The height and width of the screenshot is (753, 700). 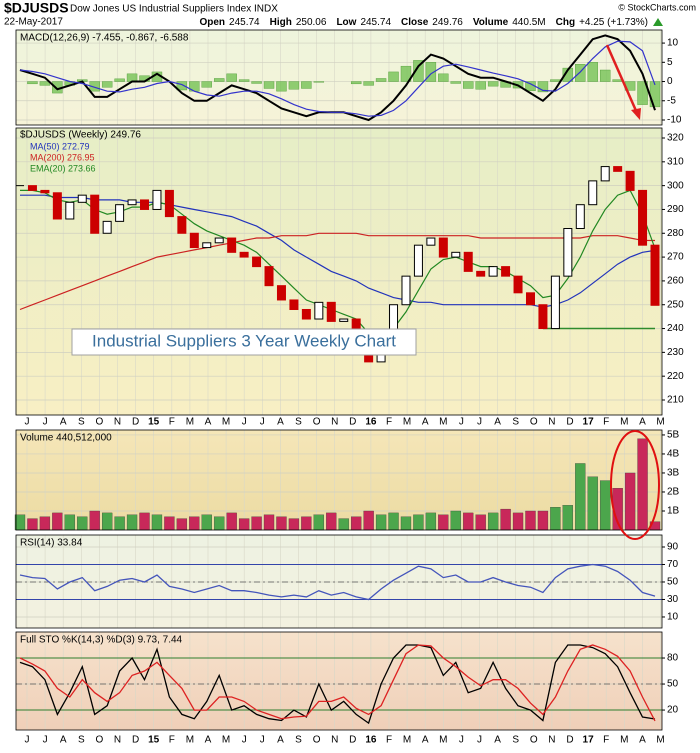 What do you see at coordinates (135, 740) in the screenshot?
I see `x-tick-label: D` at bounding box center [135, 740].